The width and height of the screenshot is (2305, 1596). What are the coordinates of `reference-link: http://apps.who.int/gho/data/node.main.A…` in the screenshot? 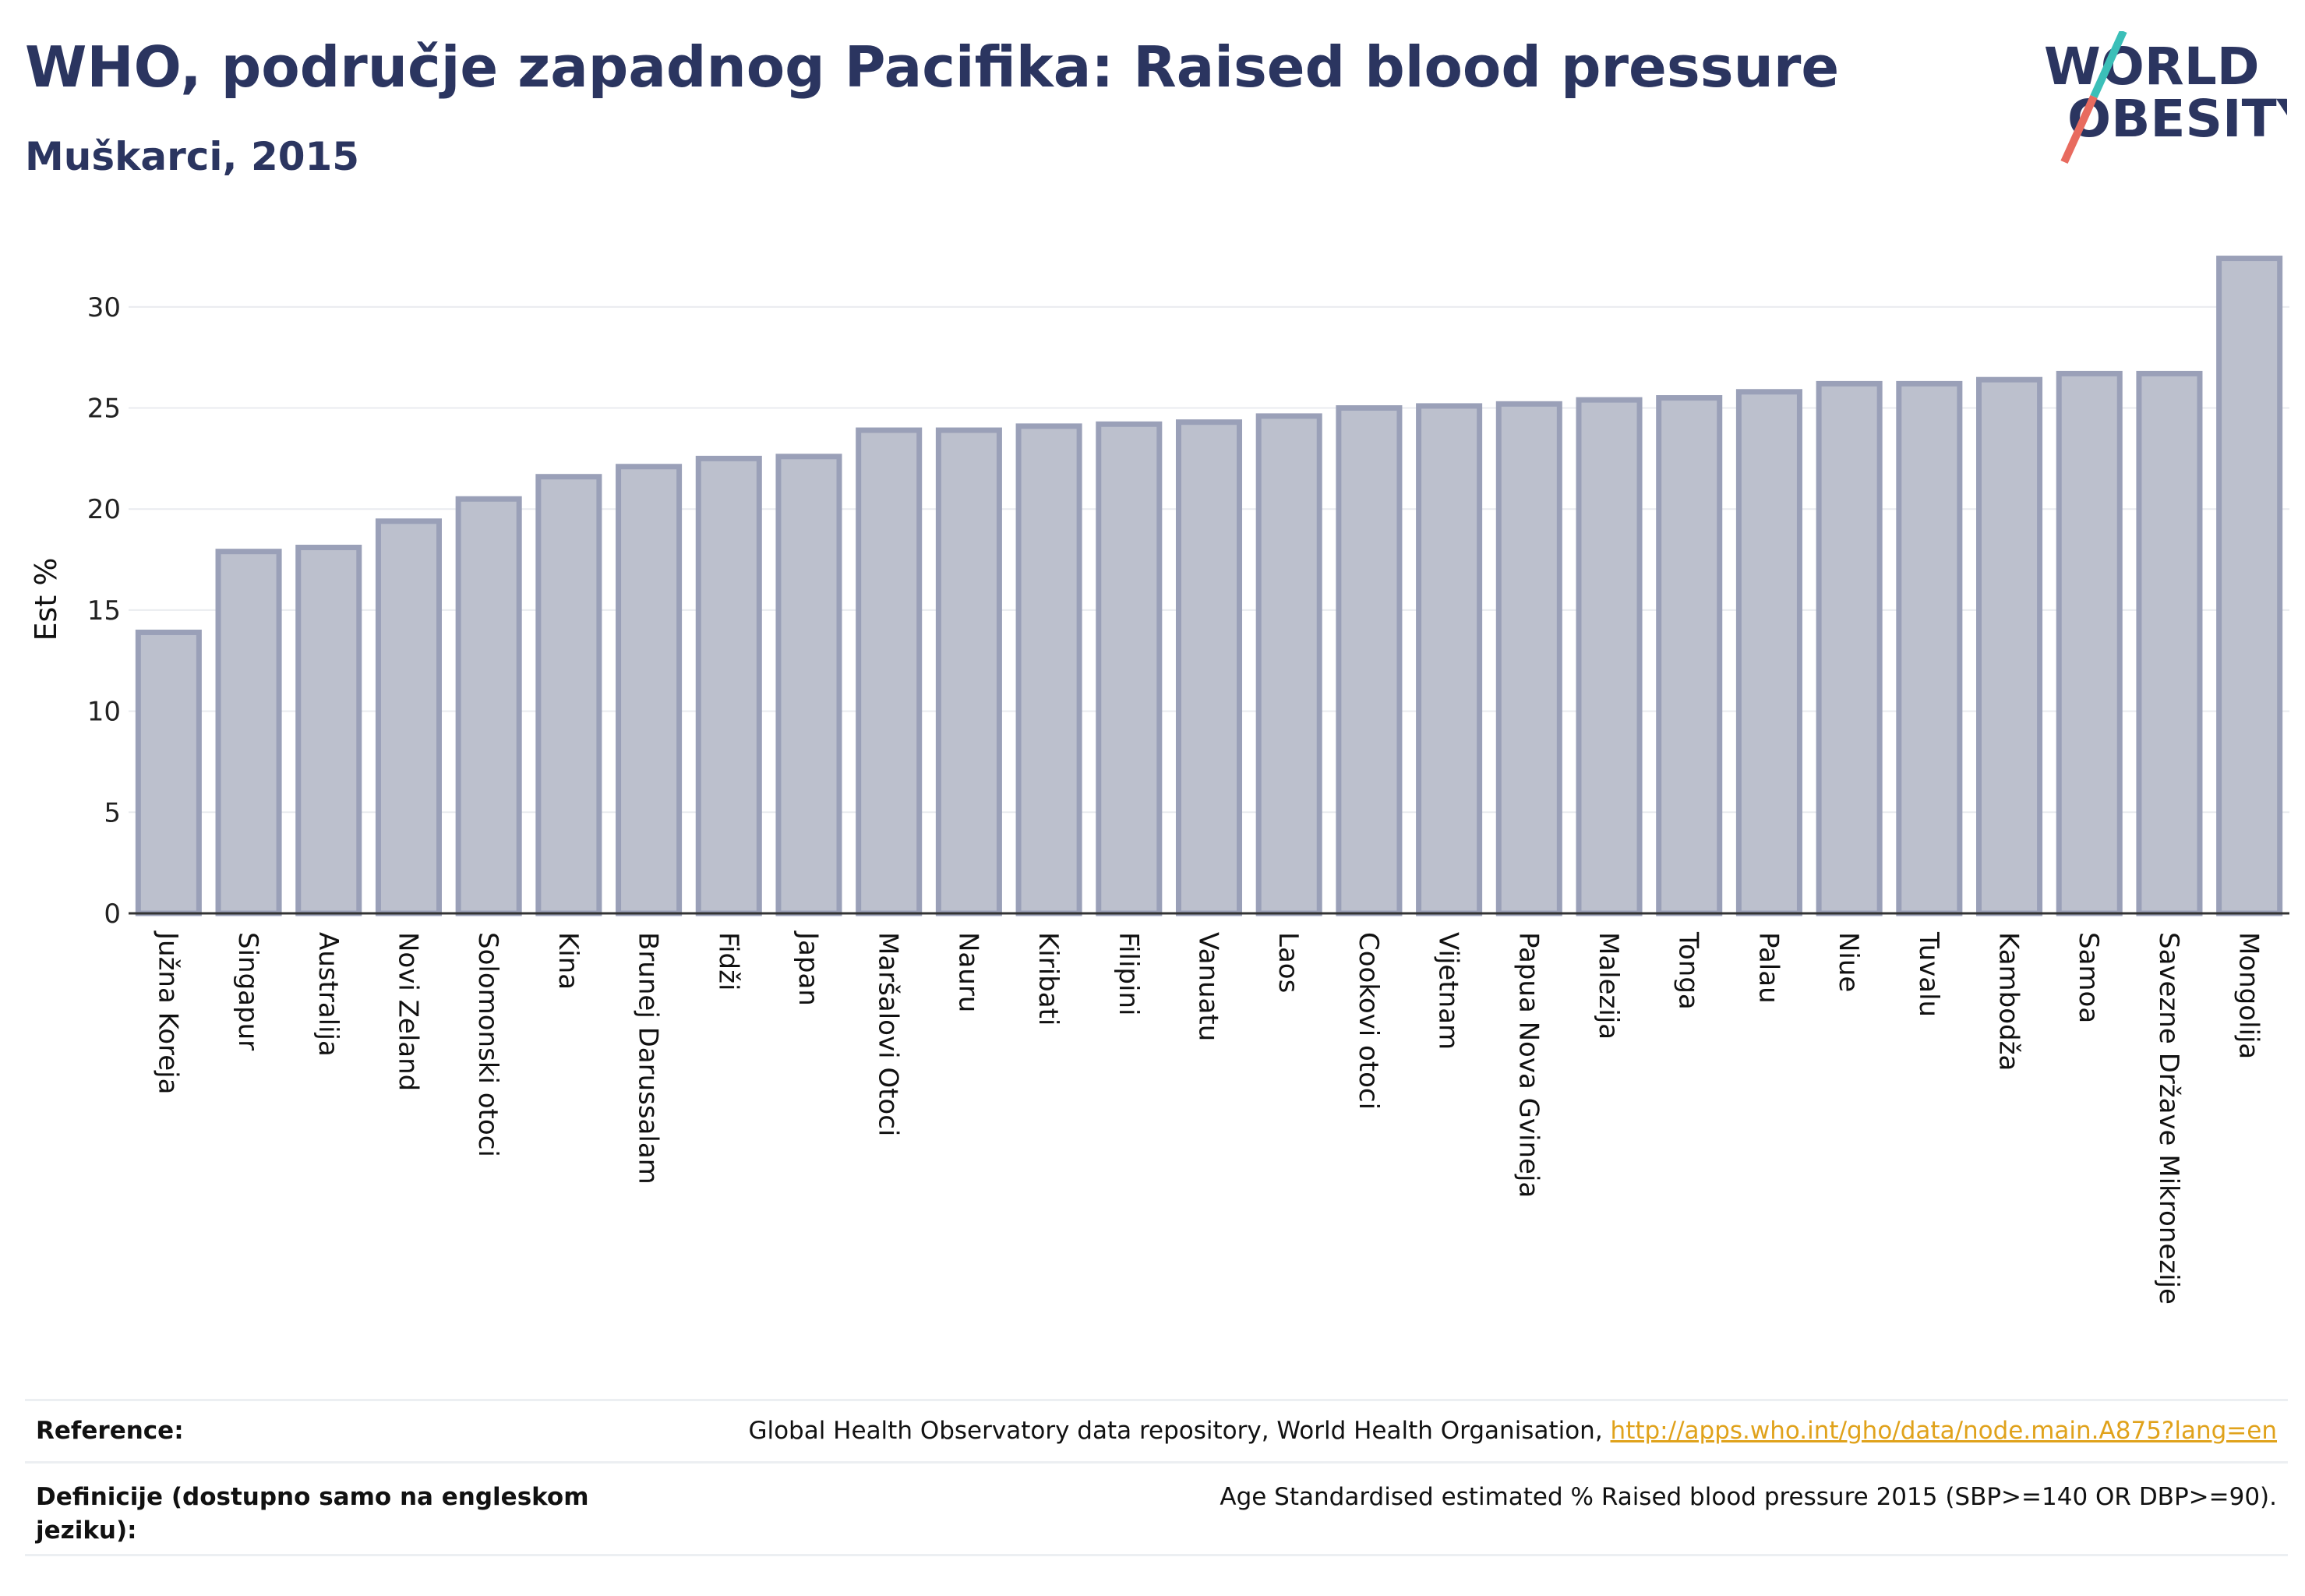 It's located at (1943, 1431).